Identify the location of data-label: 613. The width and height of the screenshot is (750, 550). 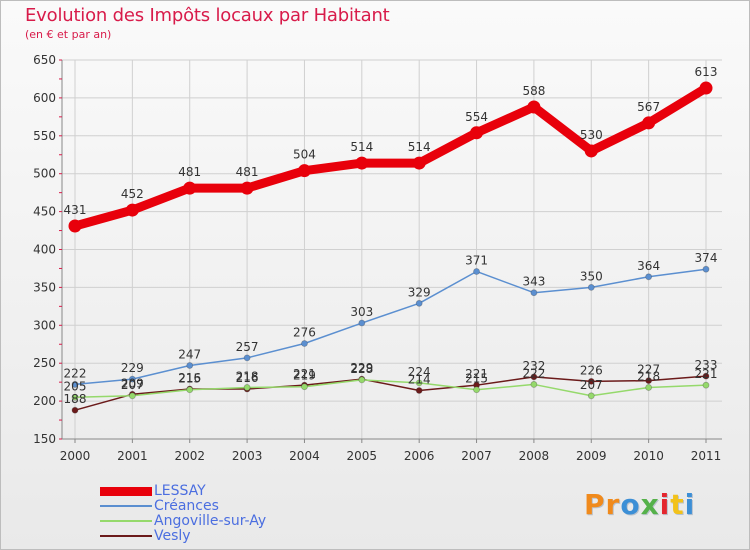
(706, 72).